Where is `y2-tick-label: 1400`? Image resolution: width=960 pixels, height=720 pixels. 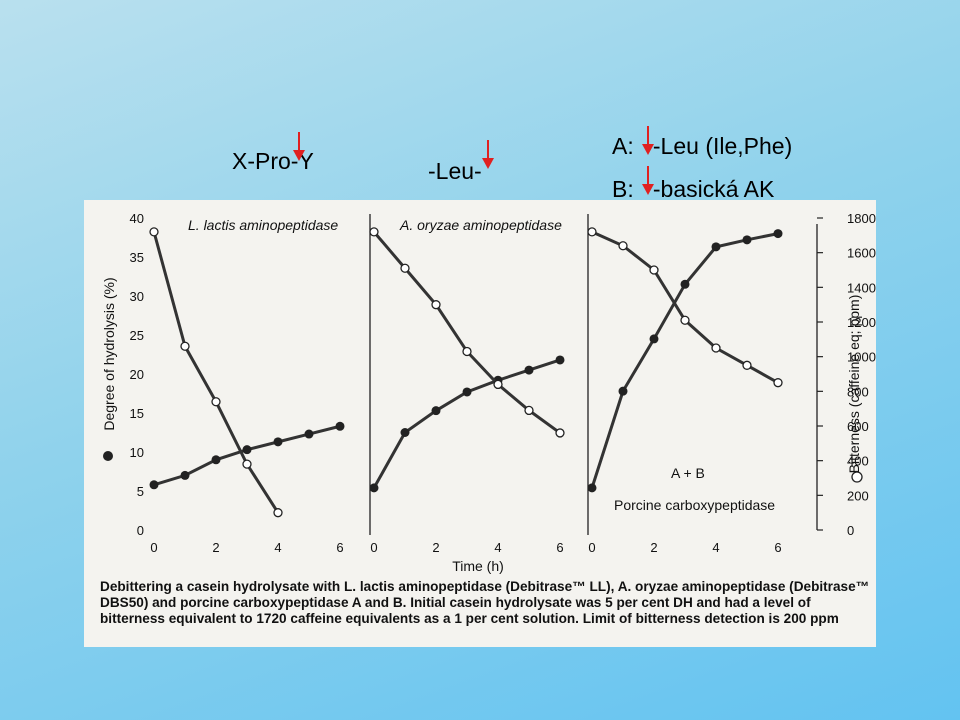
y2-tick-label: 1400 is located at coordinates (861, 287).